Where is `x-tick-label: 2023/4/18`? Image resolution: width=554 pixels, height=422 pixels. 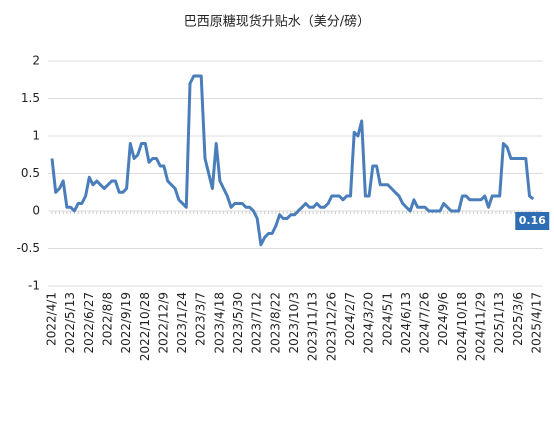 x-tick-label: 2023/4/18 is located at coordinates (219, 323).